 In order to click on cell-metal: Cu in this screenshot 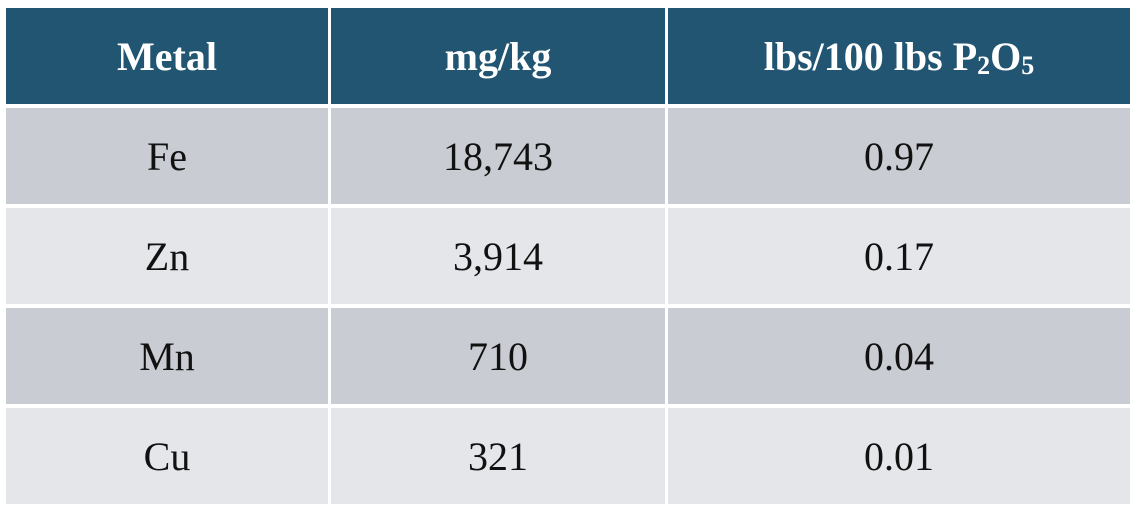, I will do `click(167, 456)`.